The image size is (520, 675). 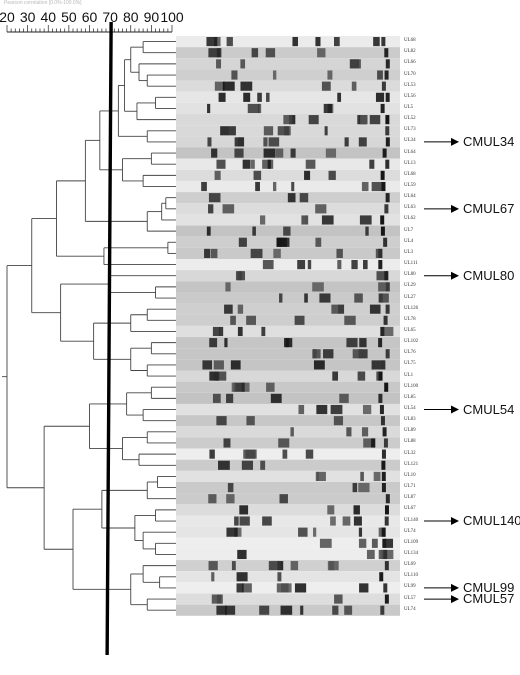 I want to click on lane-label: UL27, so click(x=410, y=297).